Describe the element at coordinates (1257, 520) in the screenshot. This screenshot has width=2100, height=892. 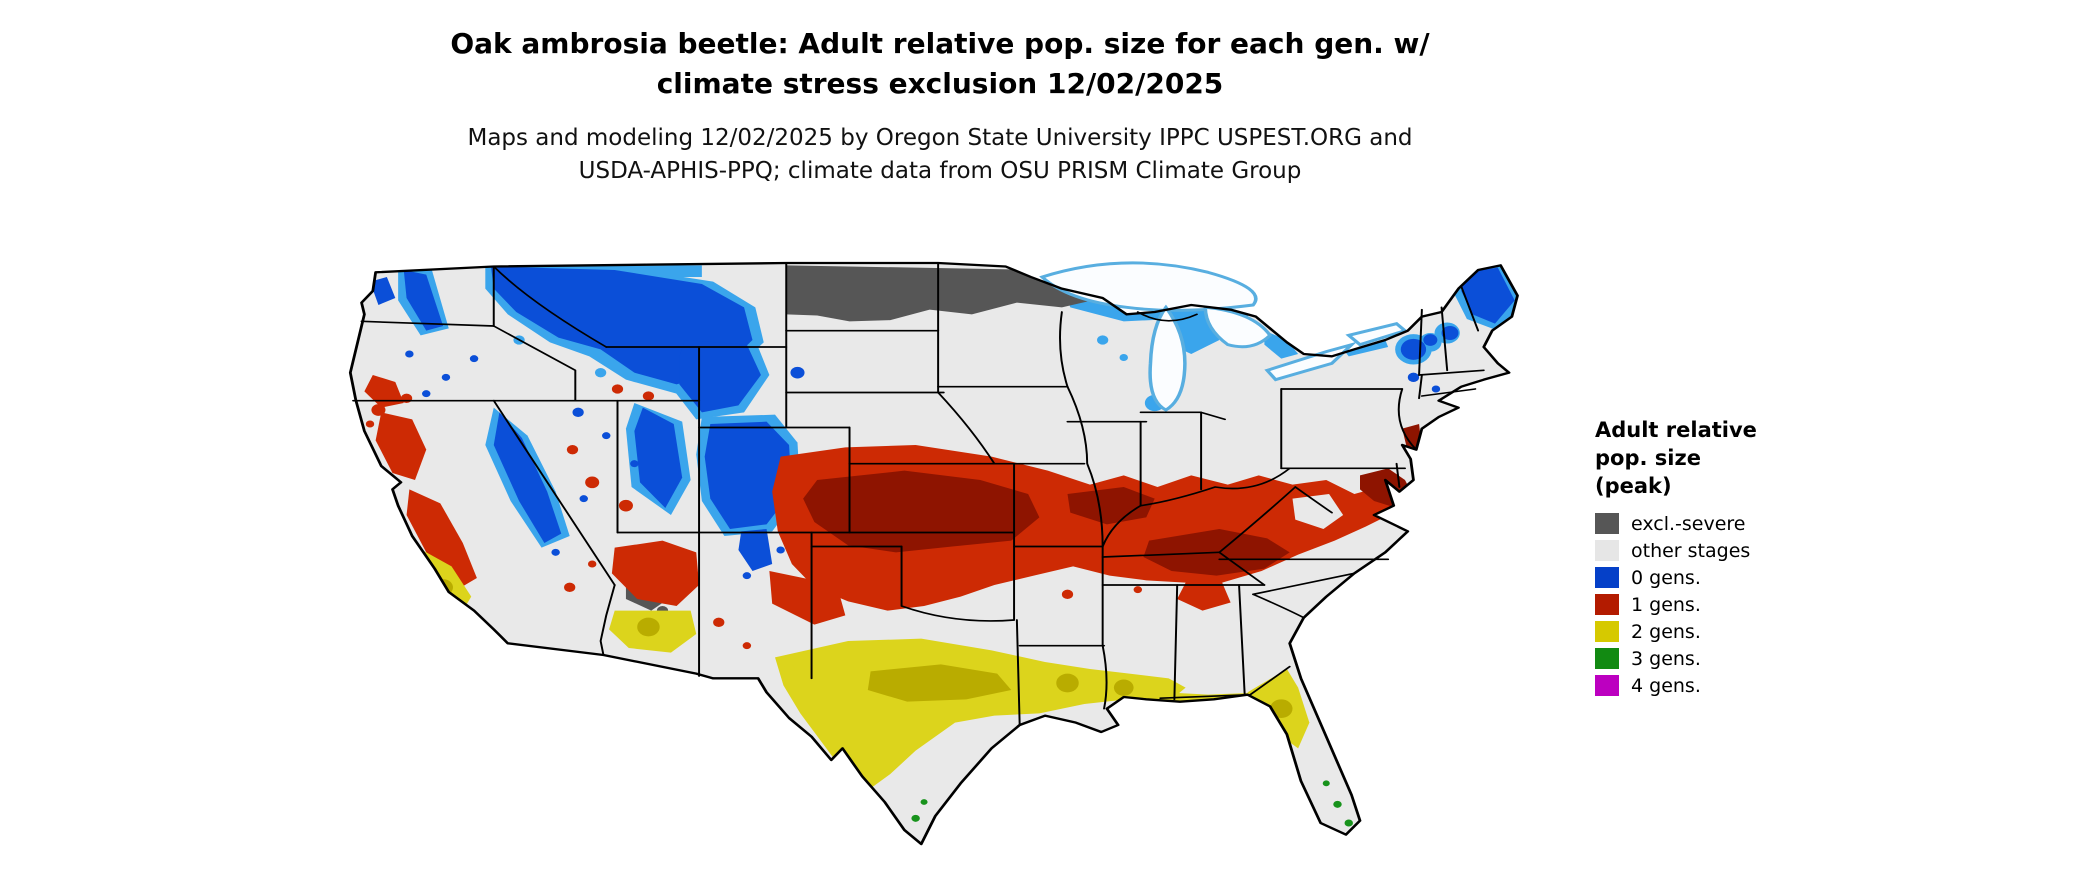
I see `border-ky-wv` at that location.